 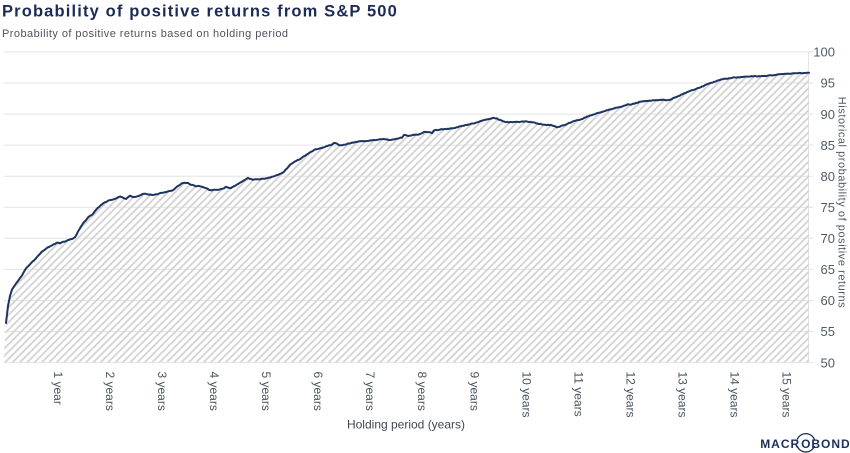 What do you see at coordinates (266, 391) in the screenshot?
I see `svg-text: 5 years` at bounding box center [266, 391].